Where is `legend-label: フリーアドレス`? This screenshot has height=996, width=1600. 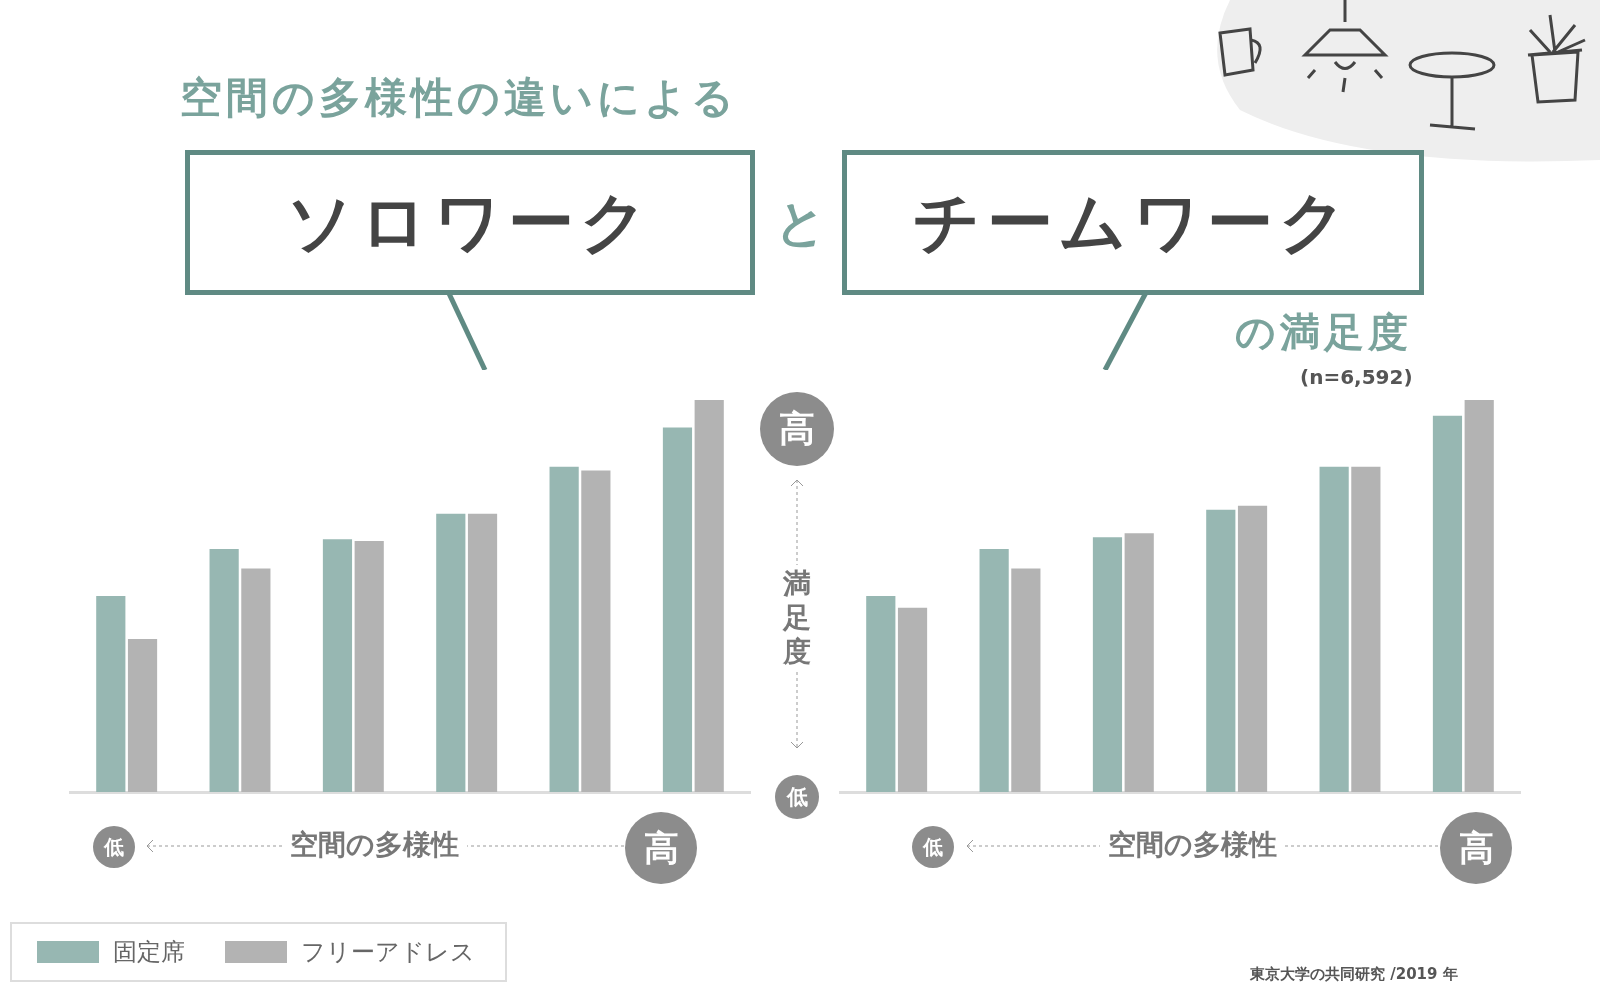 legend-label: フリーアドレス is located at coordinates (388, 952).